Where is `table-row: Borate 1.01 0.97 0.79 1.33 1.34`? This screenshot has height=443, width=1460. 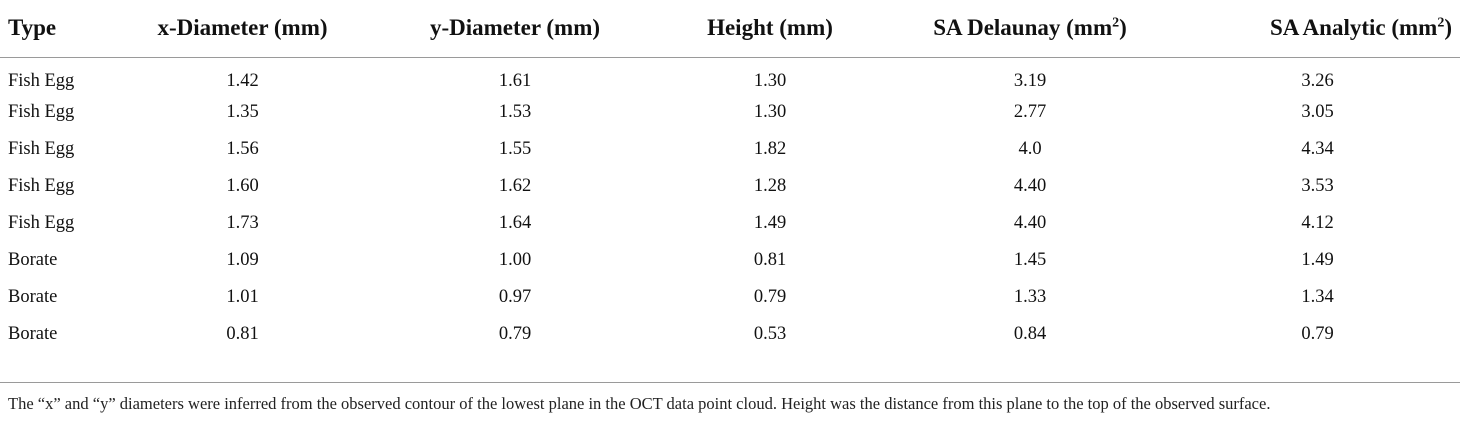
table-row: Borate 1.01 0.97 0.79 1.33 1.34 is located at coordinates (730, 297).